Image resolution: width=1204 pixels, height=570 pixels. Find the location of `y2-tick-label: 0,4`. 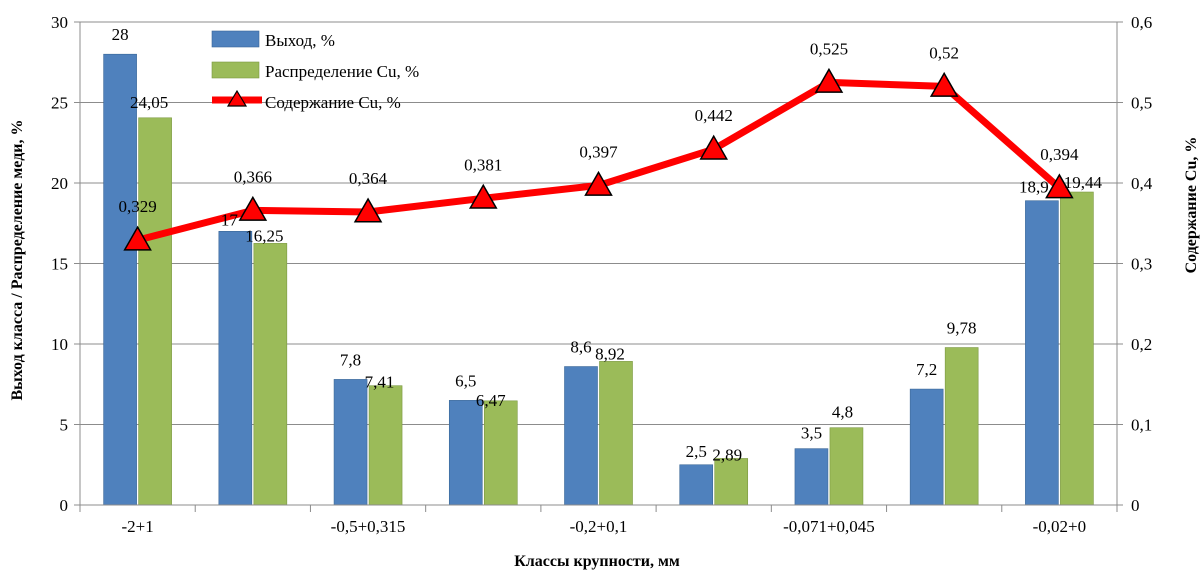

y2-tick-label: 0,4 is located at coordinates (1142, 183).